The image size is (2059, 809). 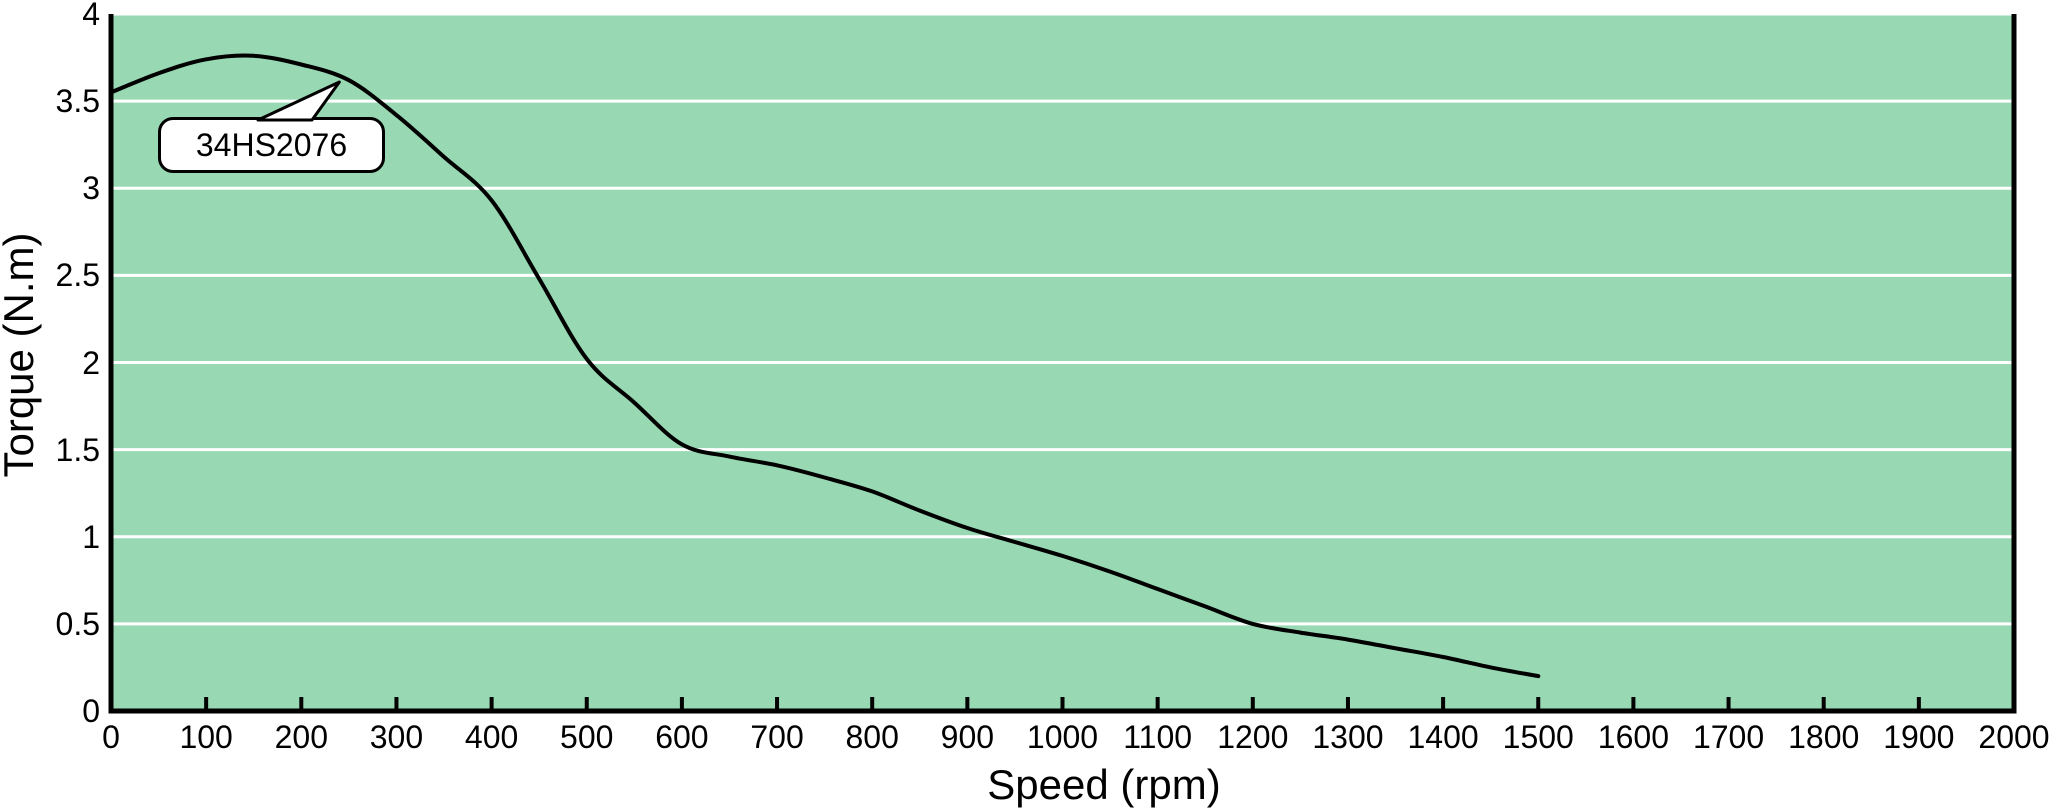 I want to click on x-tick-label: 700, so click(x=777, y=737).